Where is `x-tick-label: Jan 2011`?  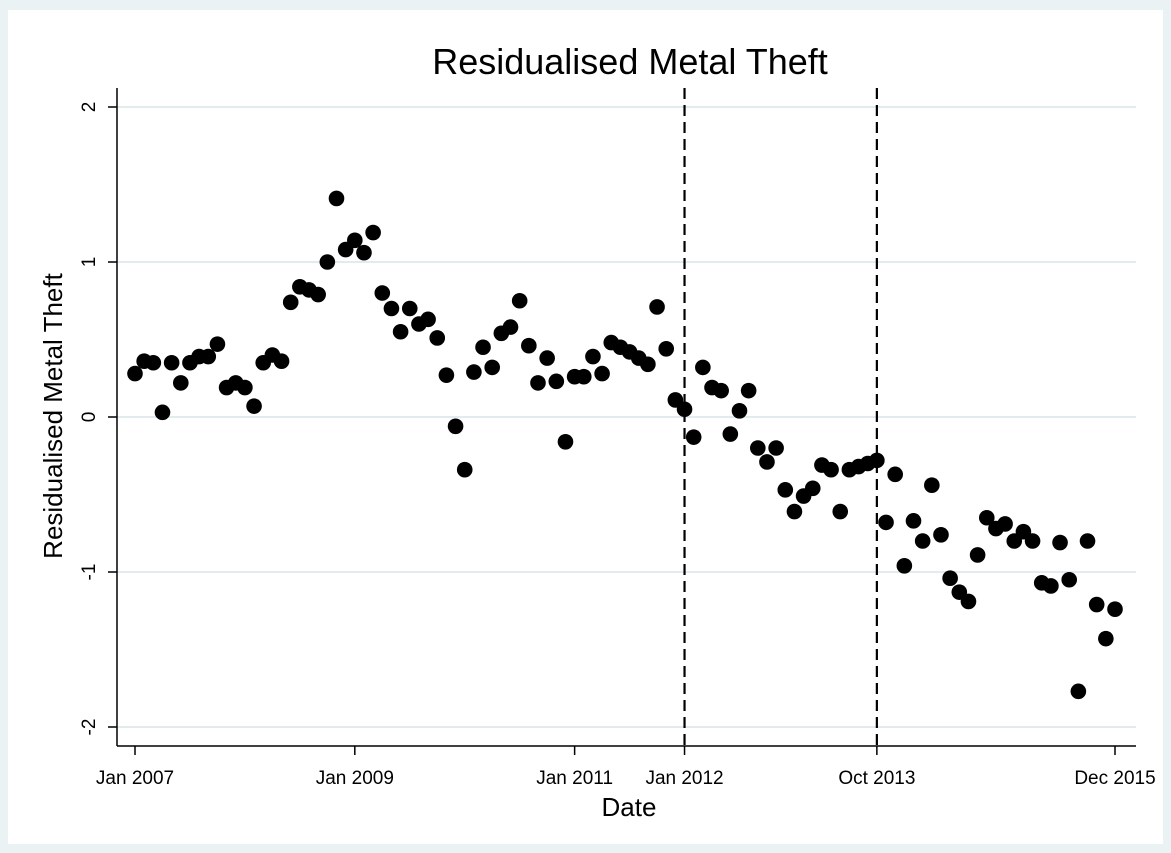
x-tick-label: Jan 2011 is located at coordinates (574, 778).